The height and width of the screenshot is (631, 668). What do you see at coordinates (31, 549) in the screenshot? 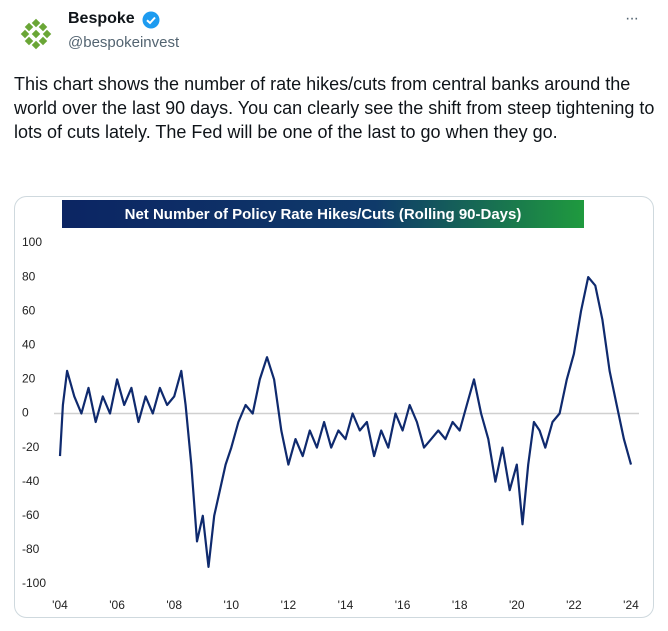
I see `y-tick-label: -80` at bounding box center [31, 549].